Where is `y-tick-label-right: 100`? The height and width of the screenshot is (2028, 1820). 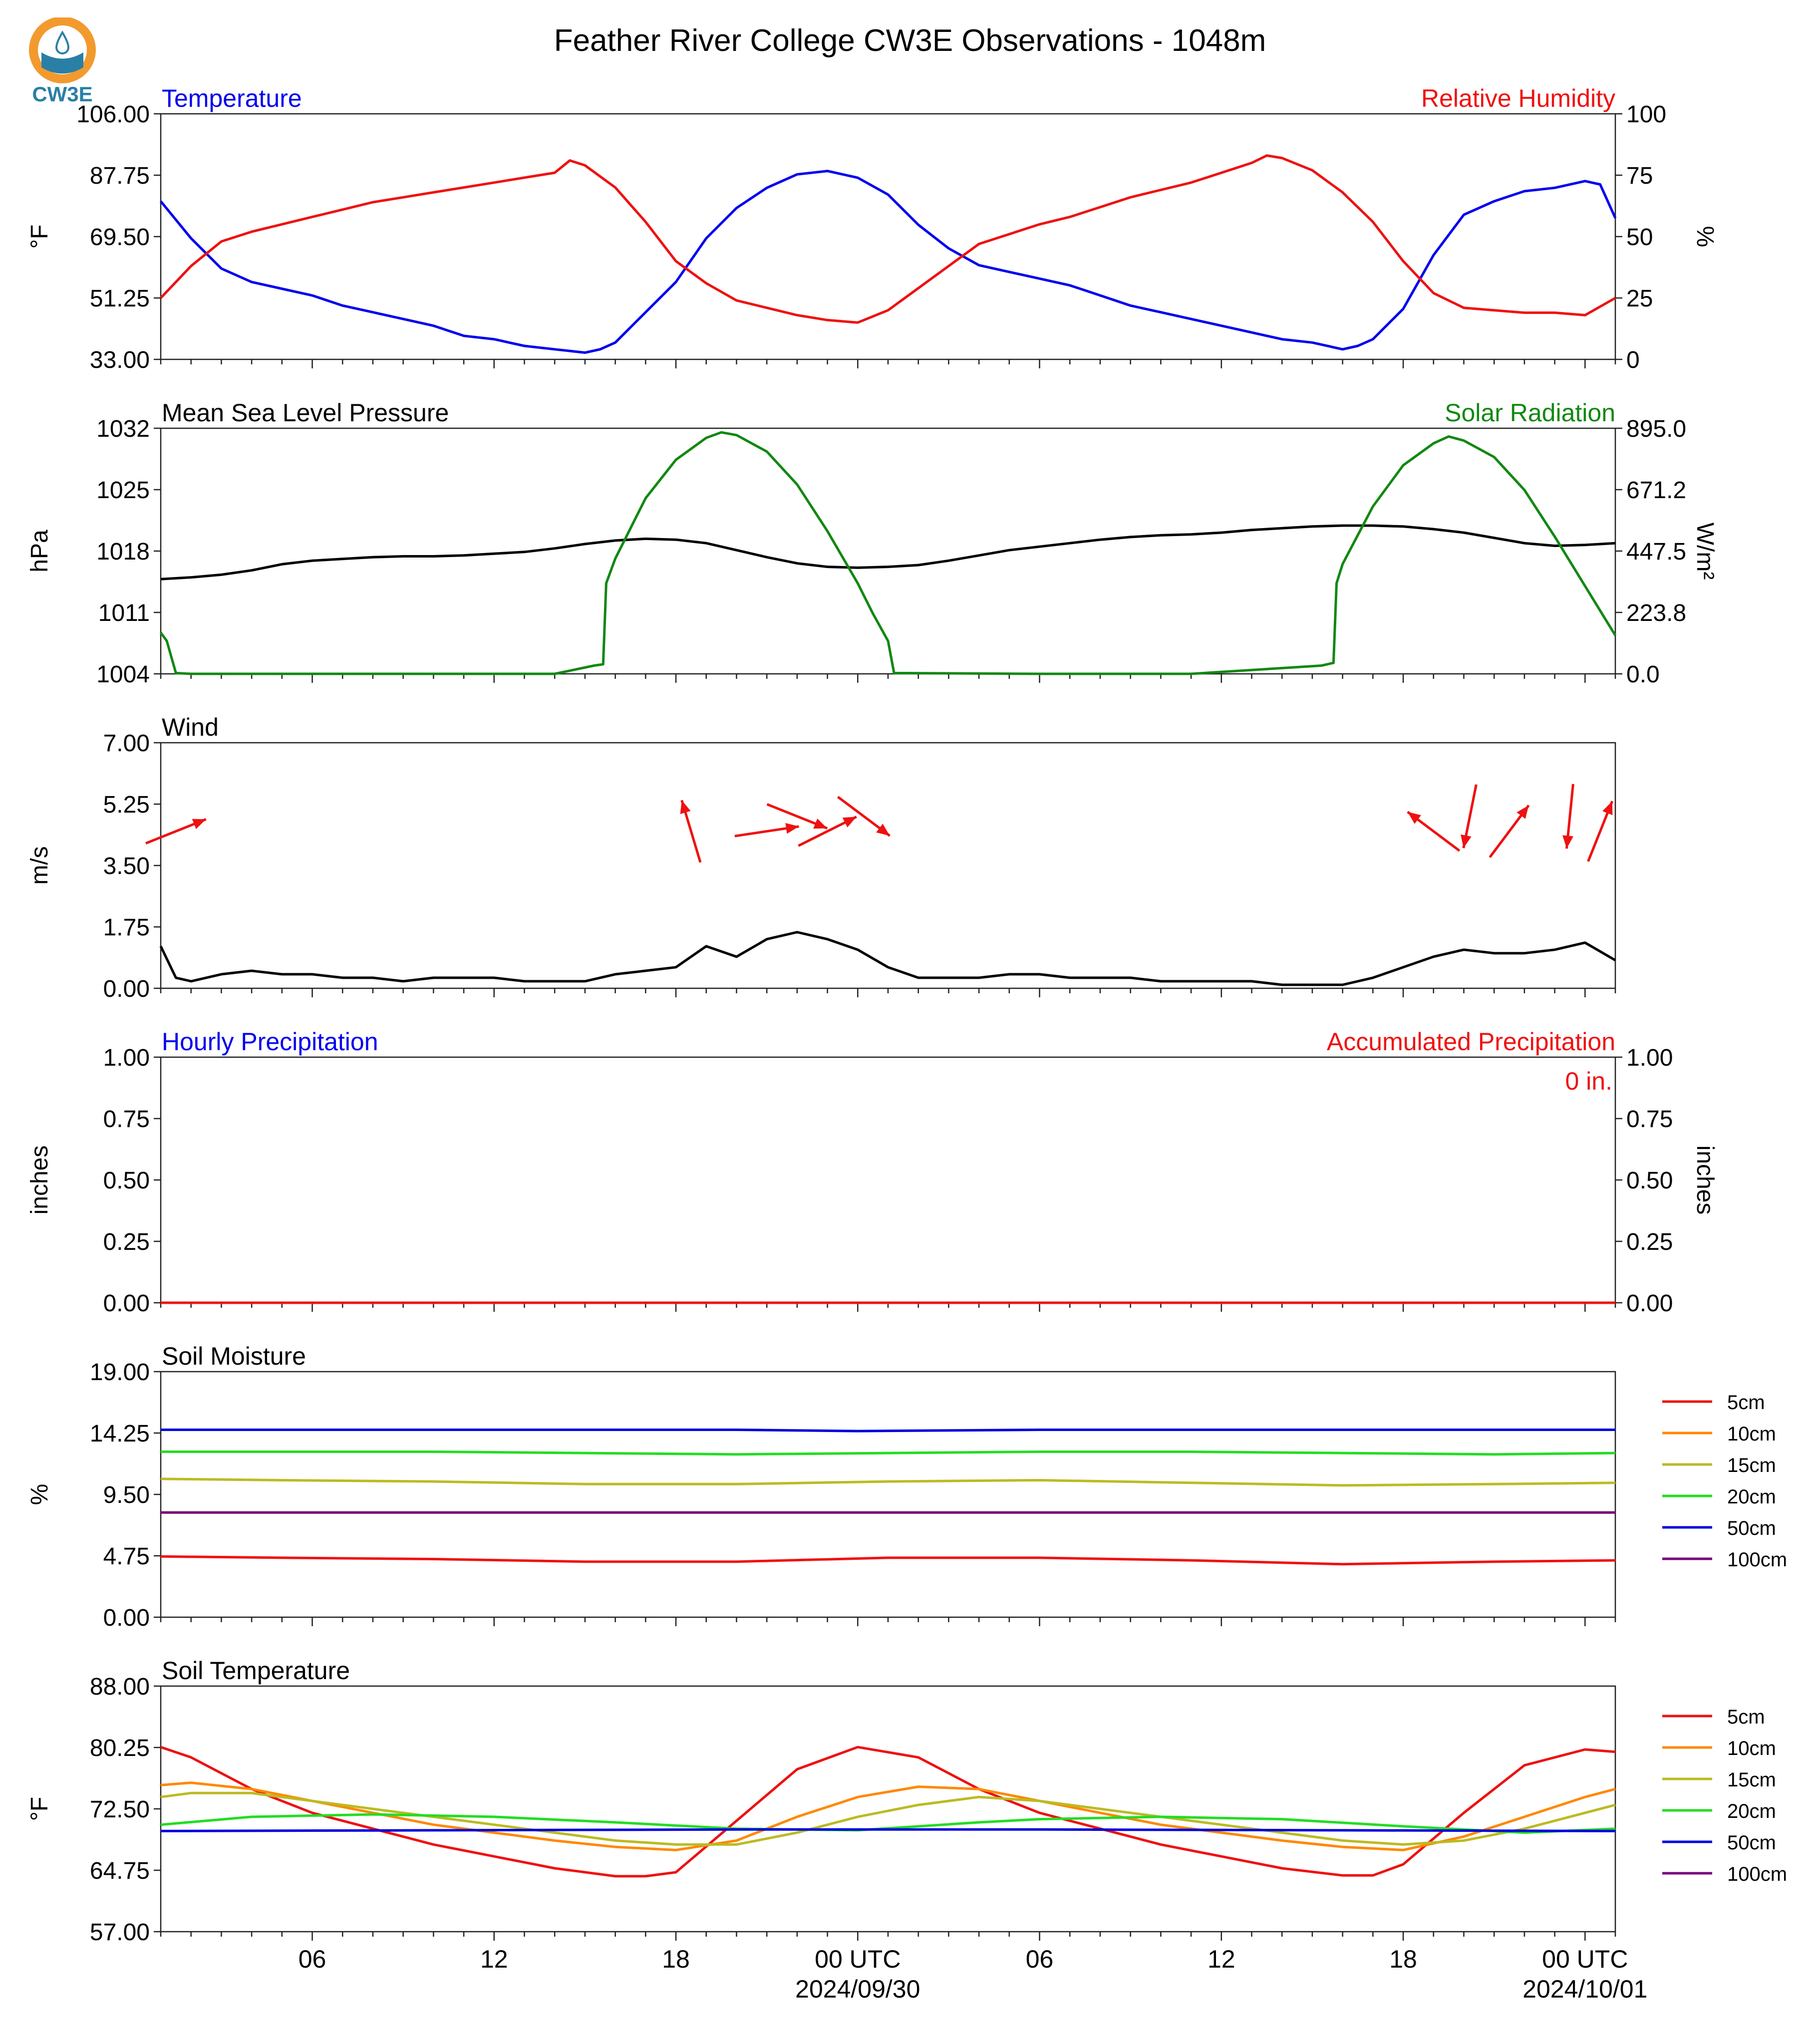
y-tick-label-right: 100 is located at coordinates (1646, 114).